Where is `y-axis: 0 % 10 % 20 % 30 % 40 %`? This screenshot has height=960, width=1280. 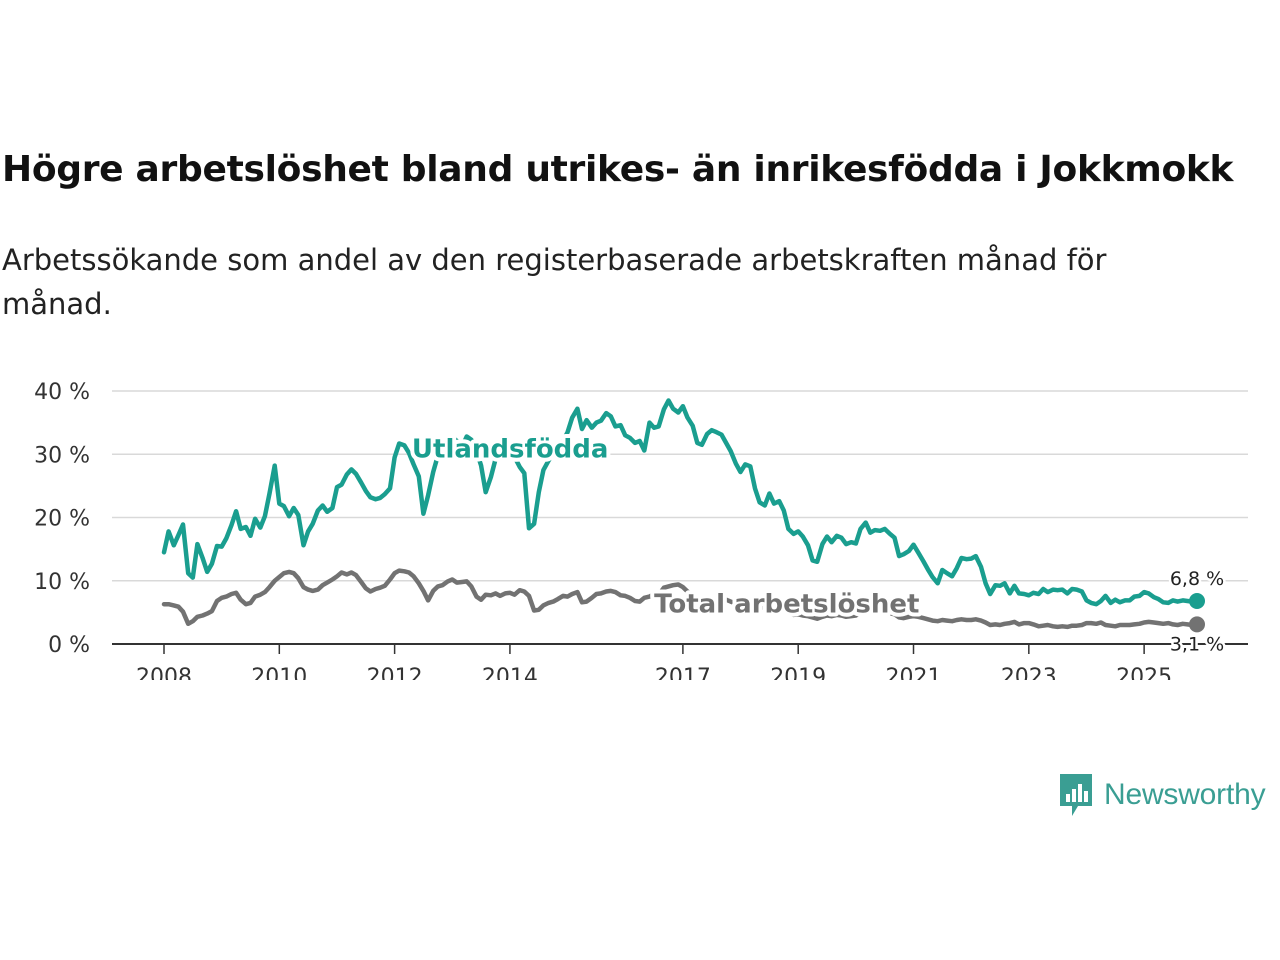 y-axis: 0 % 10 % 20 % 30 % 40 % is located at coordinates (62, 519).